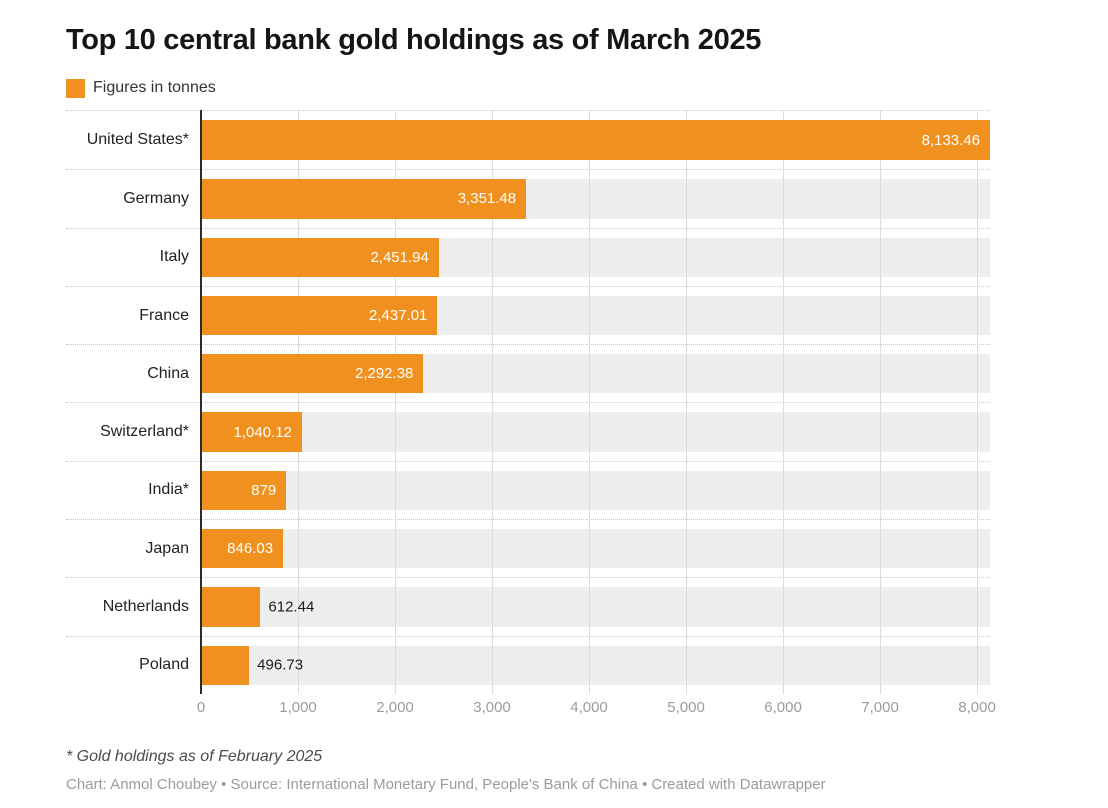 This screenshot has width=1108, height=808. I want to click on category-label: Poland, so click(164, 665).